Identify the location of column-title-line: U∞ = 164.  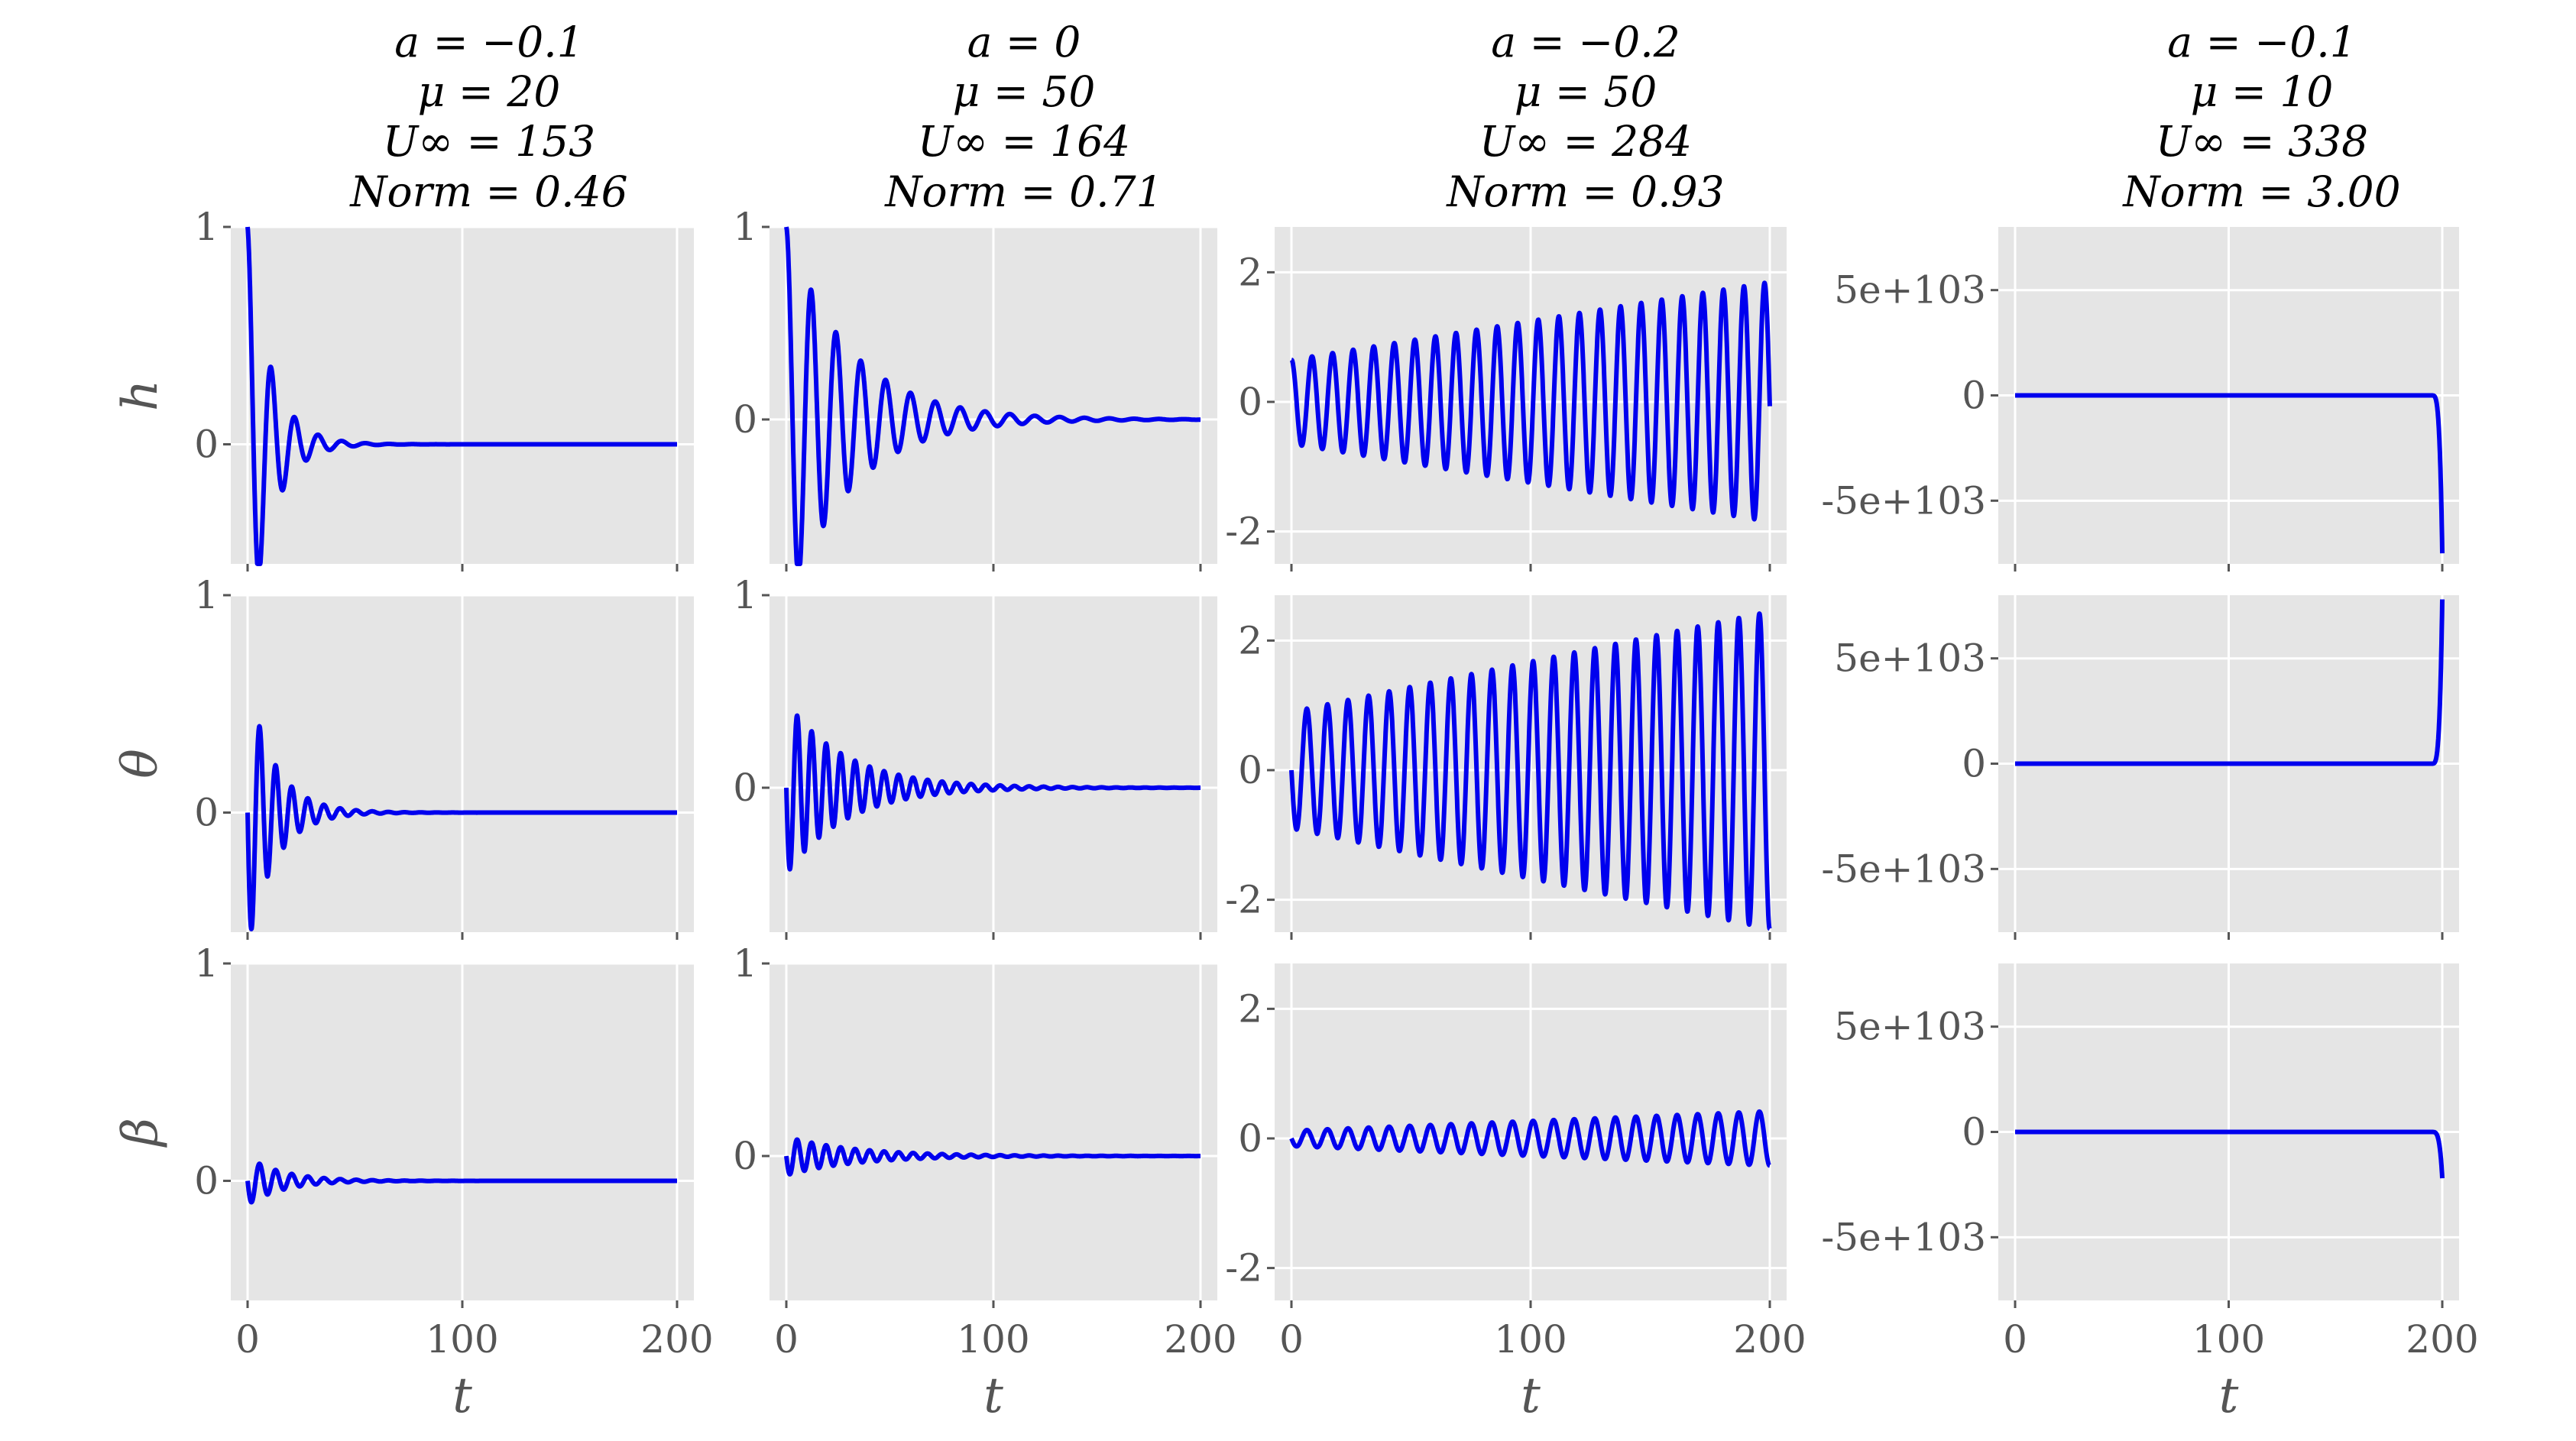
(1024, 141).